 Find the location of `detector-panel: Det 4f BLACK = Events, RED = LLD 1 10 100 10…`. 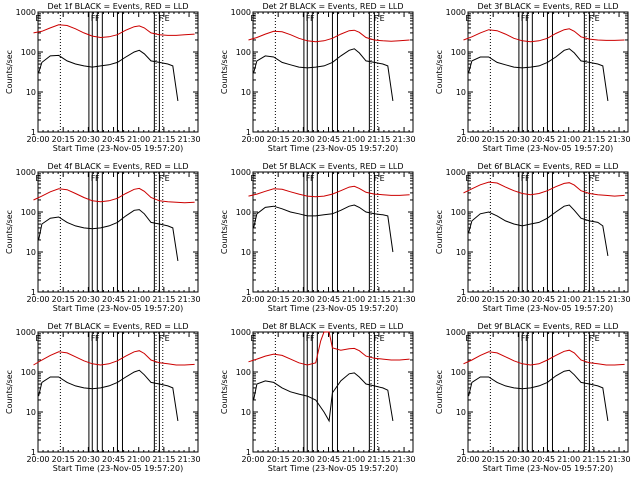

detector-panel: Det 4f BLACK = Events, RED = LLD 1 10 100 10… is located at coordinates (103, 237).